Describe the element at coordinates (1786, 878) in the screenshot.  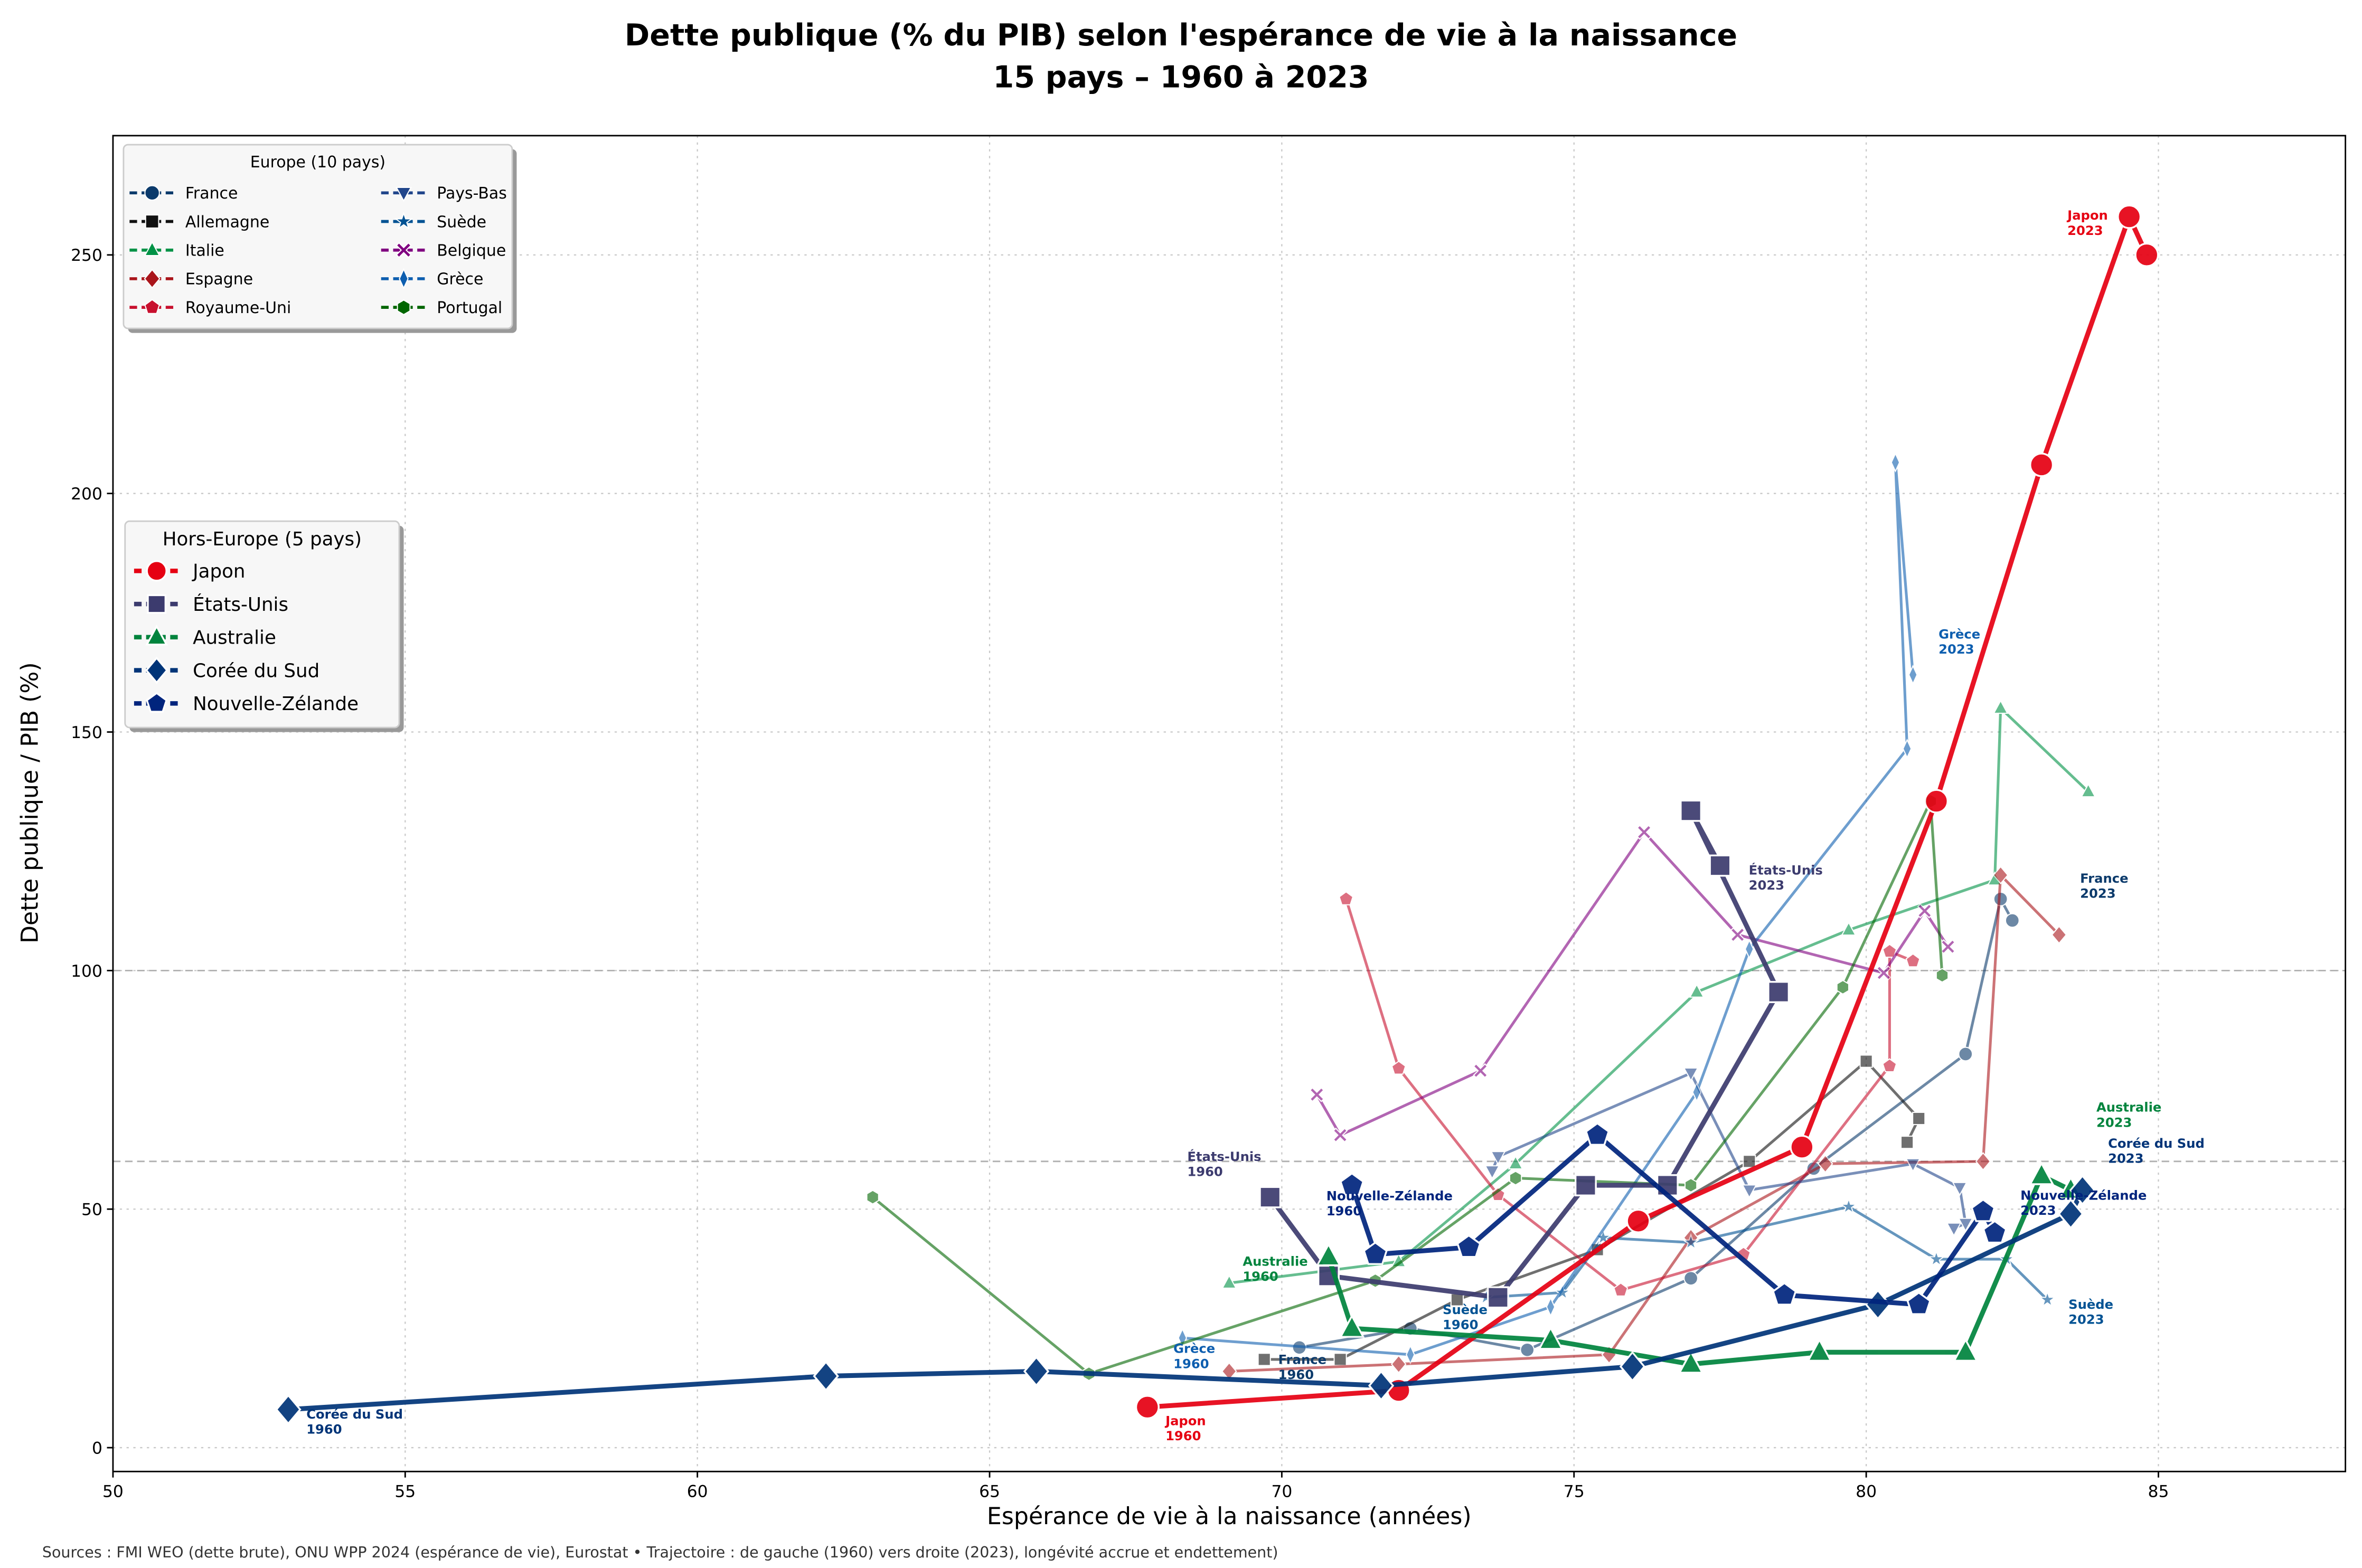
I see `annotation-etats-unis-2023: États-Unis 2023` at that location.